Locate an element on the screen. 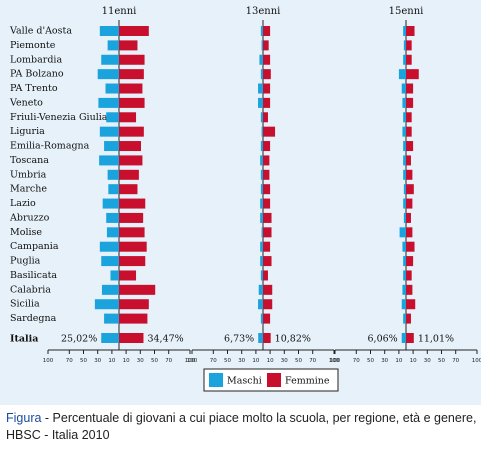  category-label: Toscana is located at coordinates (29, 160).